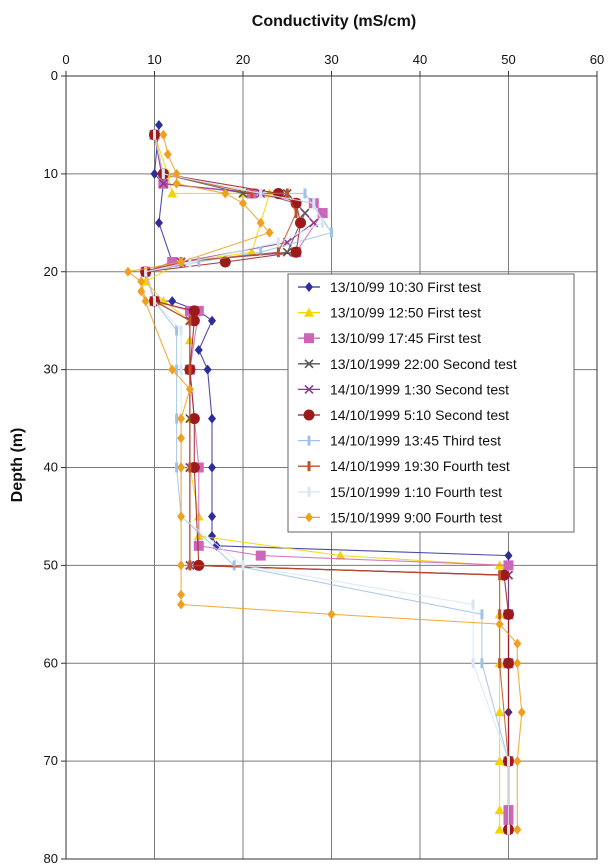 This screenshot has height=868, width=608. What do you see at coordinates (405, 287) in the screenshot?
I see `legend-label: 13/10/99 10:30 First test` at bounding box center [405, 287].